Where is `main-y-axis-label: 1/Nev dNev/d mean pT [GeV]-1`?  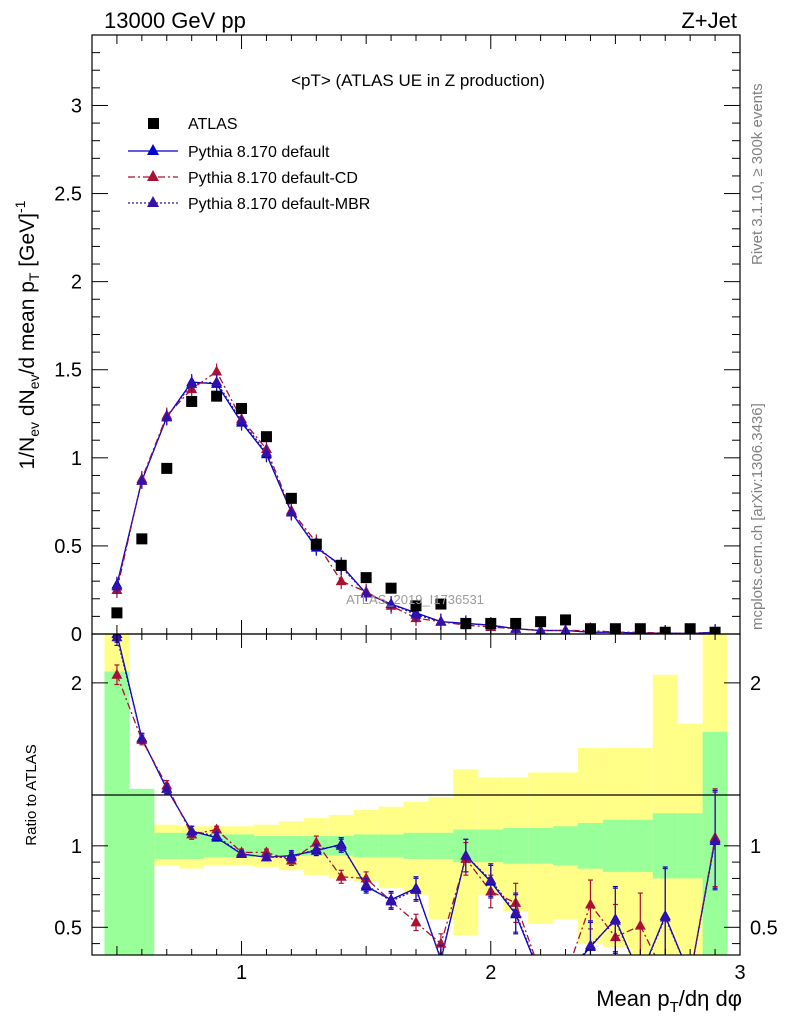
main-y-axis-label: 1/Nev dNev/d mean pT [GeV]-1 is located at coordinates (27, 334).